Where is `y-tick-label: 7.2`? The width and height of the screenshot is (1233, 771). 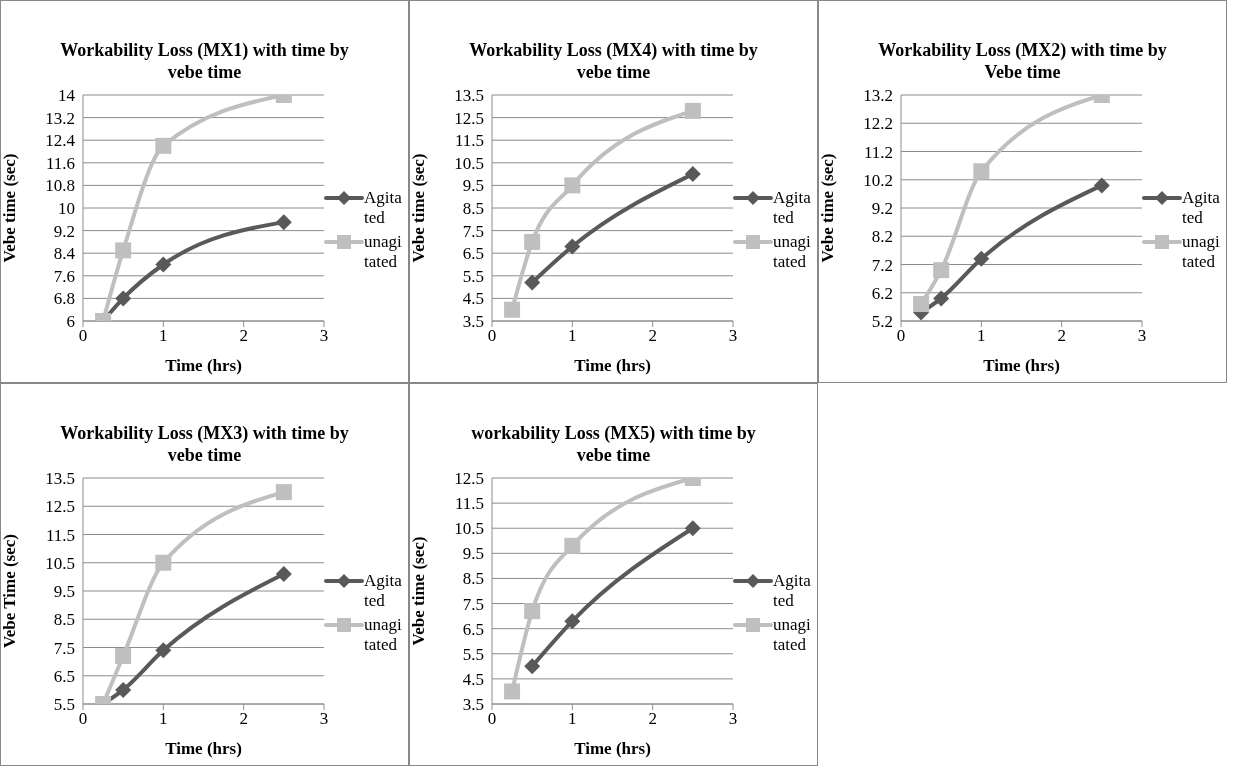
y-tick-label: 7.2 is located at coordinates (882, 265).